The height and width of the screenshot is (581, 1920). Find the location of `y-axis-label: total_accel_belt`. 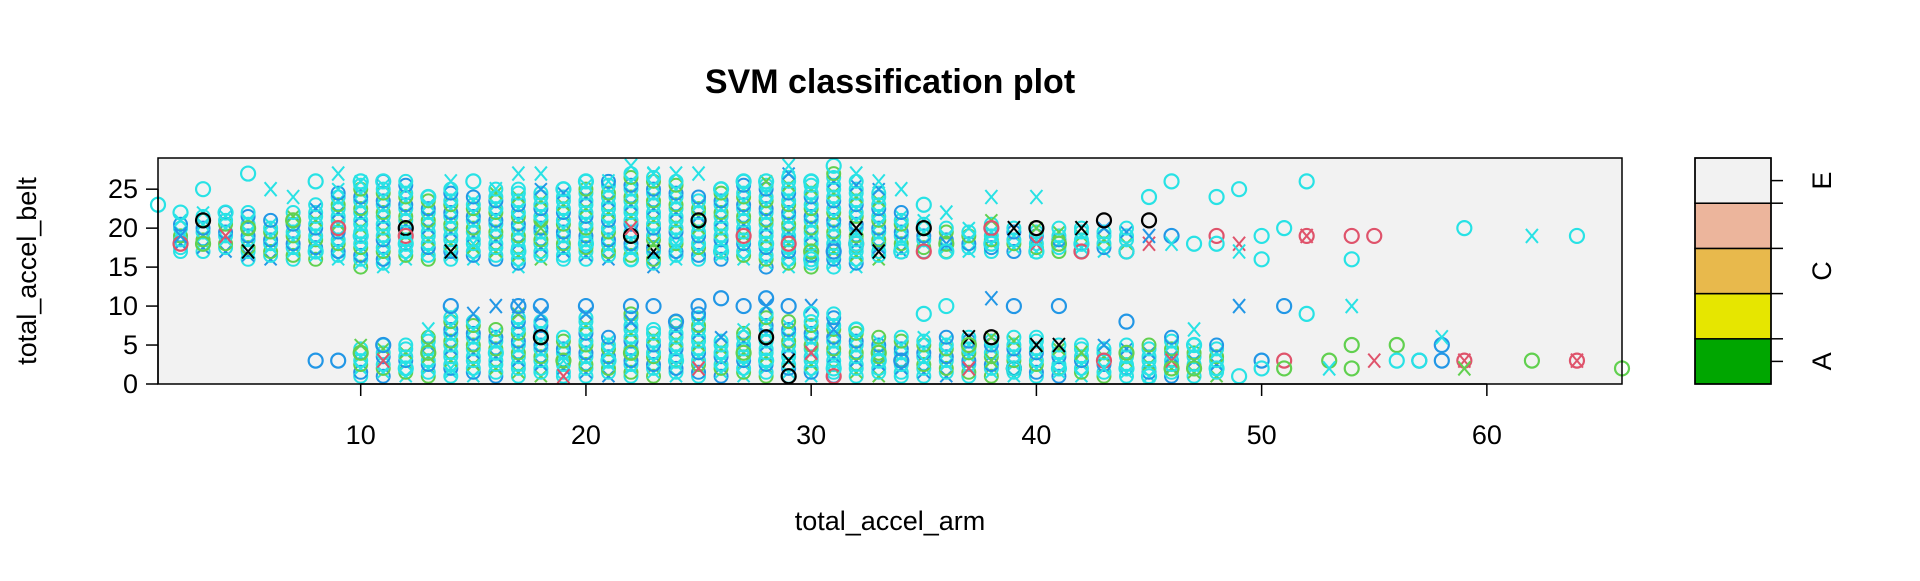

y-axis-label: total_accel_belt is located at coordinates (27, 271).